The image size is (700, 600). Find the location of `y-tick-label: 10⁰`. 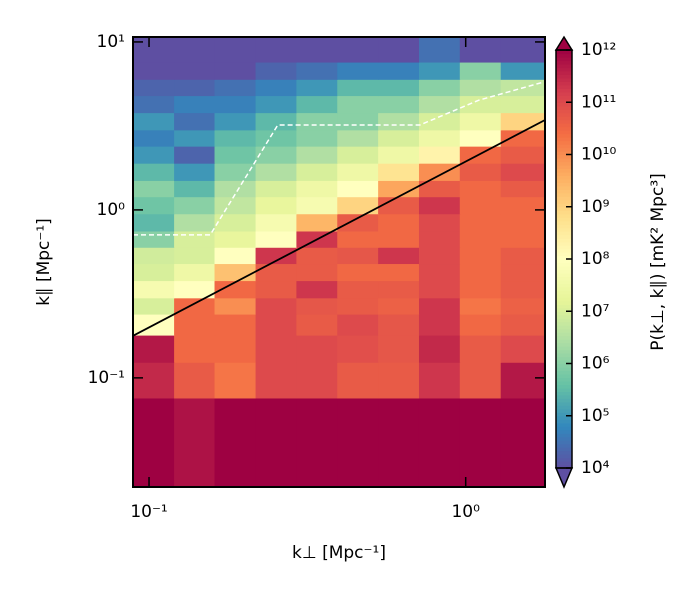

y-tick-label: 10⁰ is located at coordinates (111, 210).